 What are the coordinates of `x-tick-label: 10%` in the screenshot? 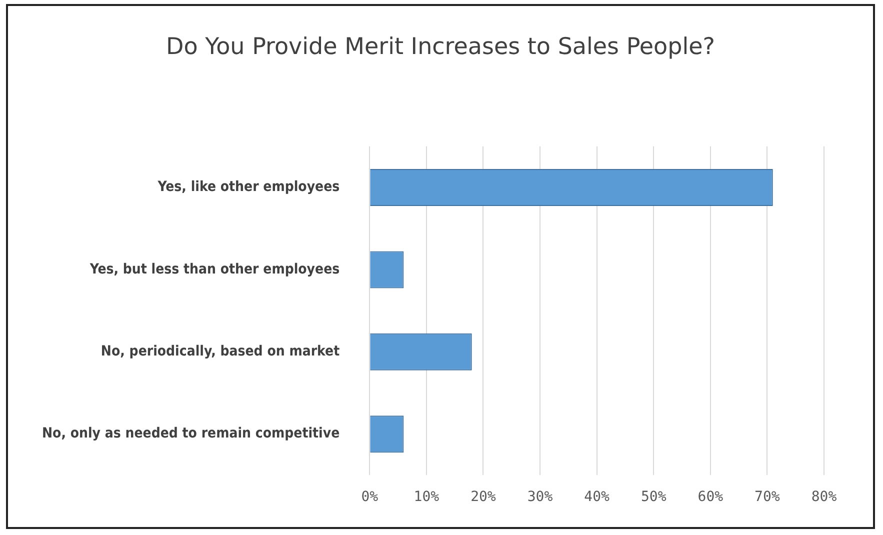 It's located at (427, 497).